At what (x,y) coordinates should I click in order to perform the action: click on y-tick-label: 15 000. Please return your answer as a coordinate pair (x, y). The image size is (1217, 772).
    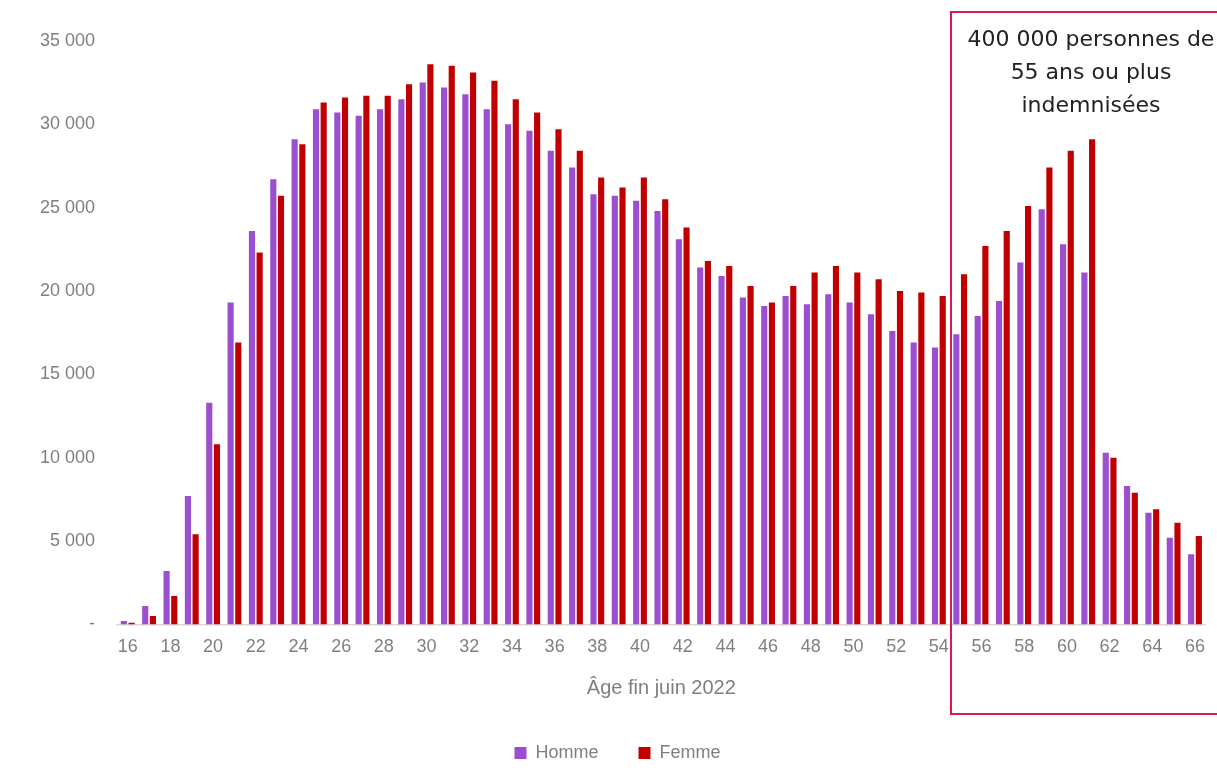
    Looking at the image, I should click on (67, 373).